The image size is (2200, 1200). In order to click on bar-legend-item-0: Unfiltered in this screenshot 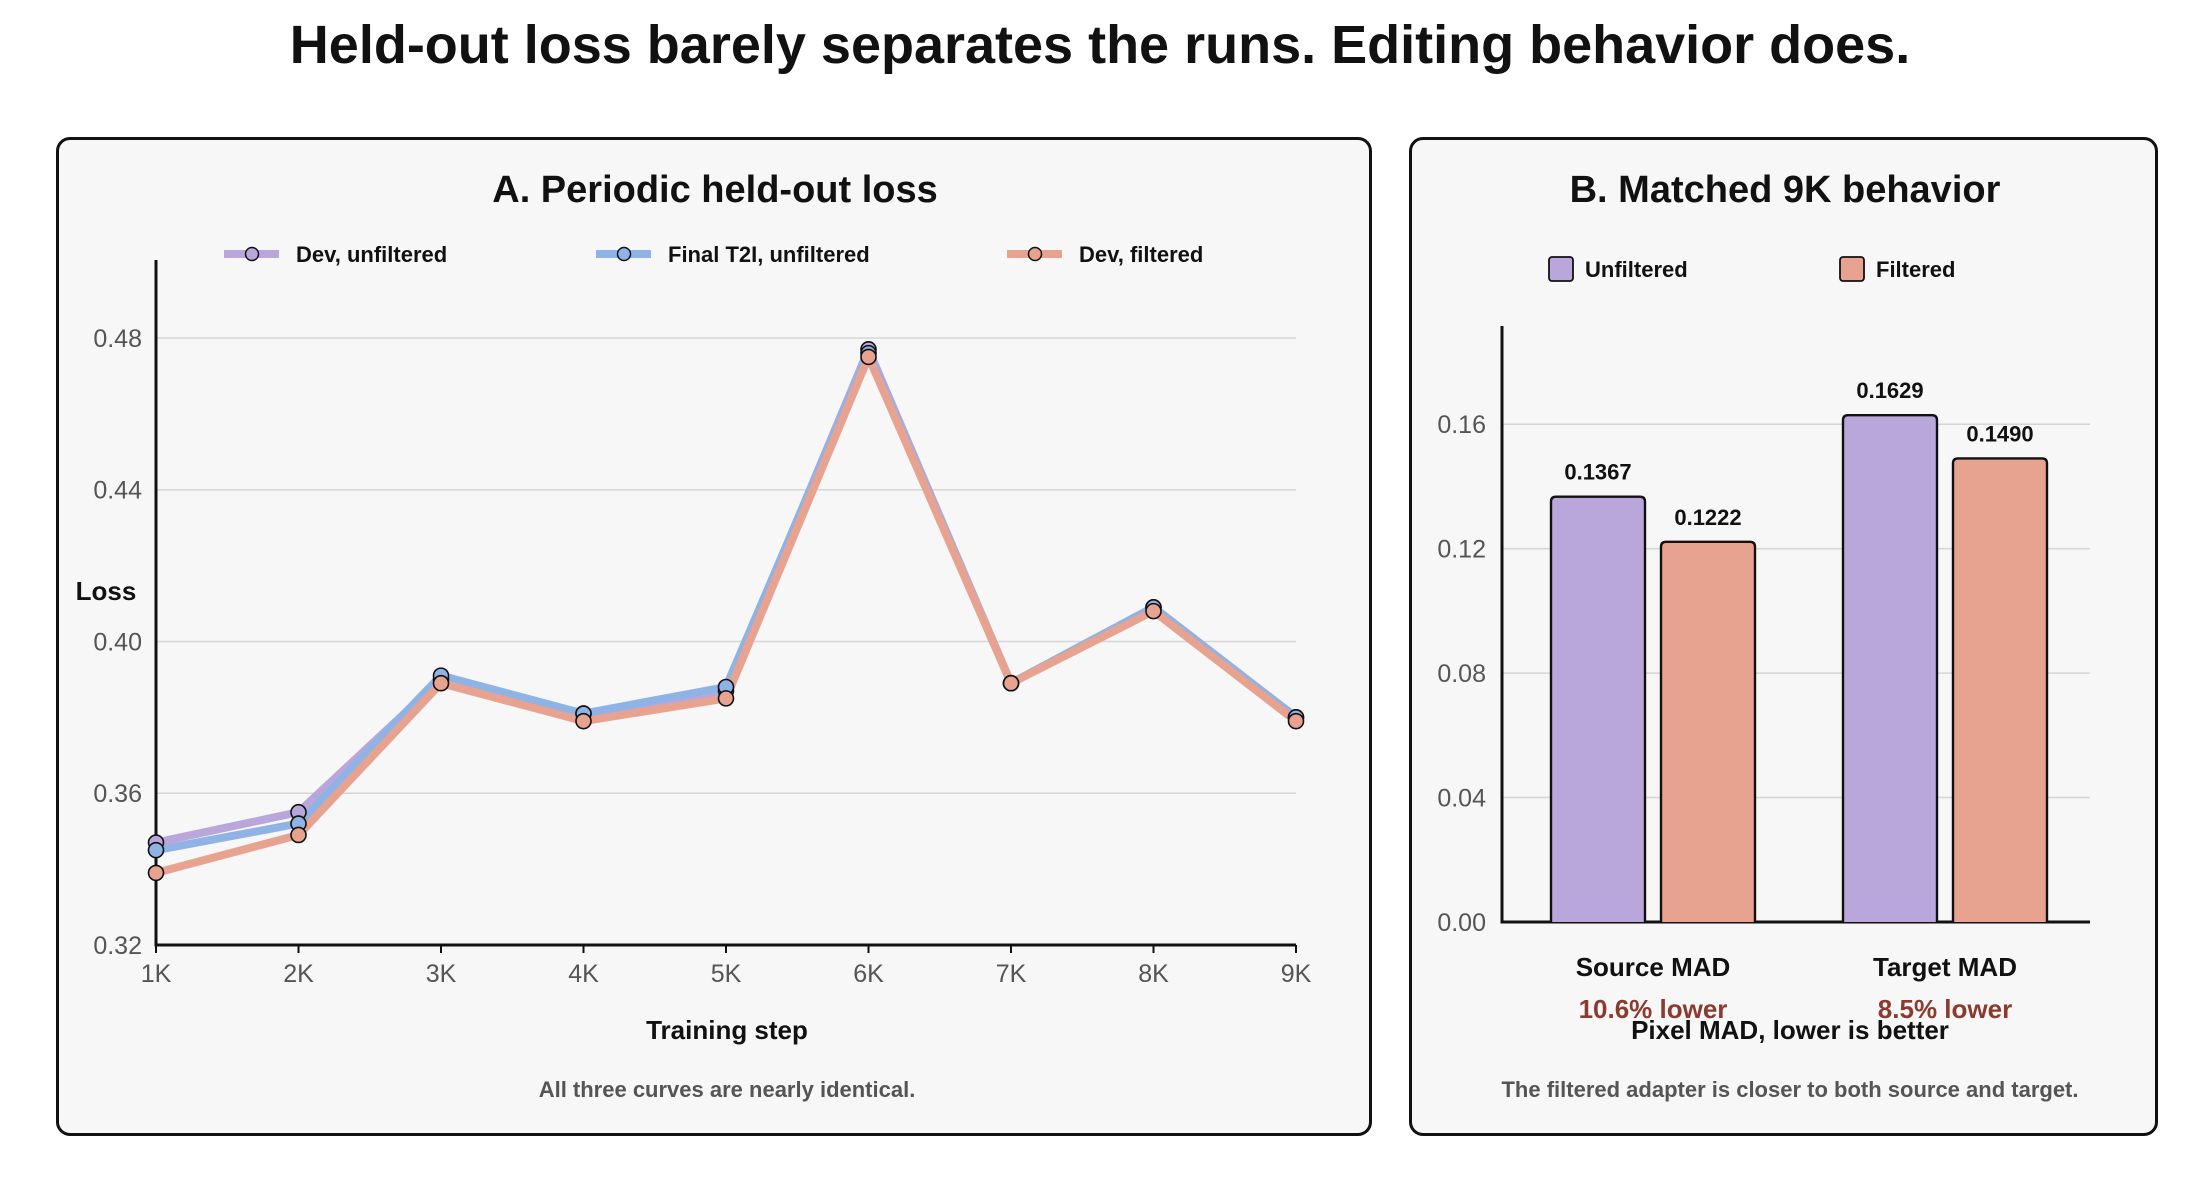, I will do `click(1618, 269)`.